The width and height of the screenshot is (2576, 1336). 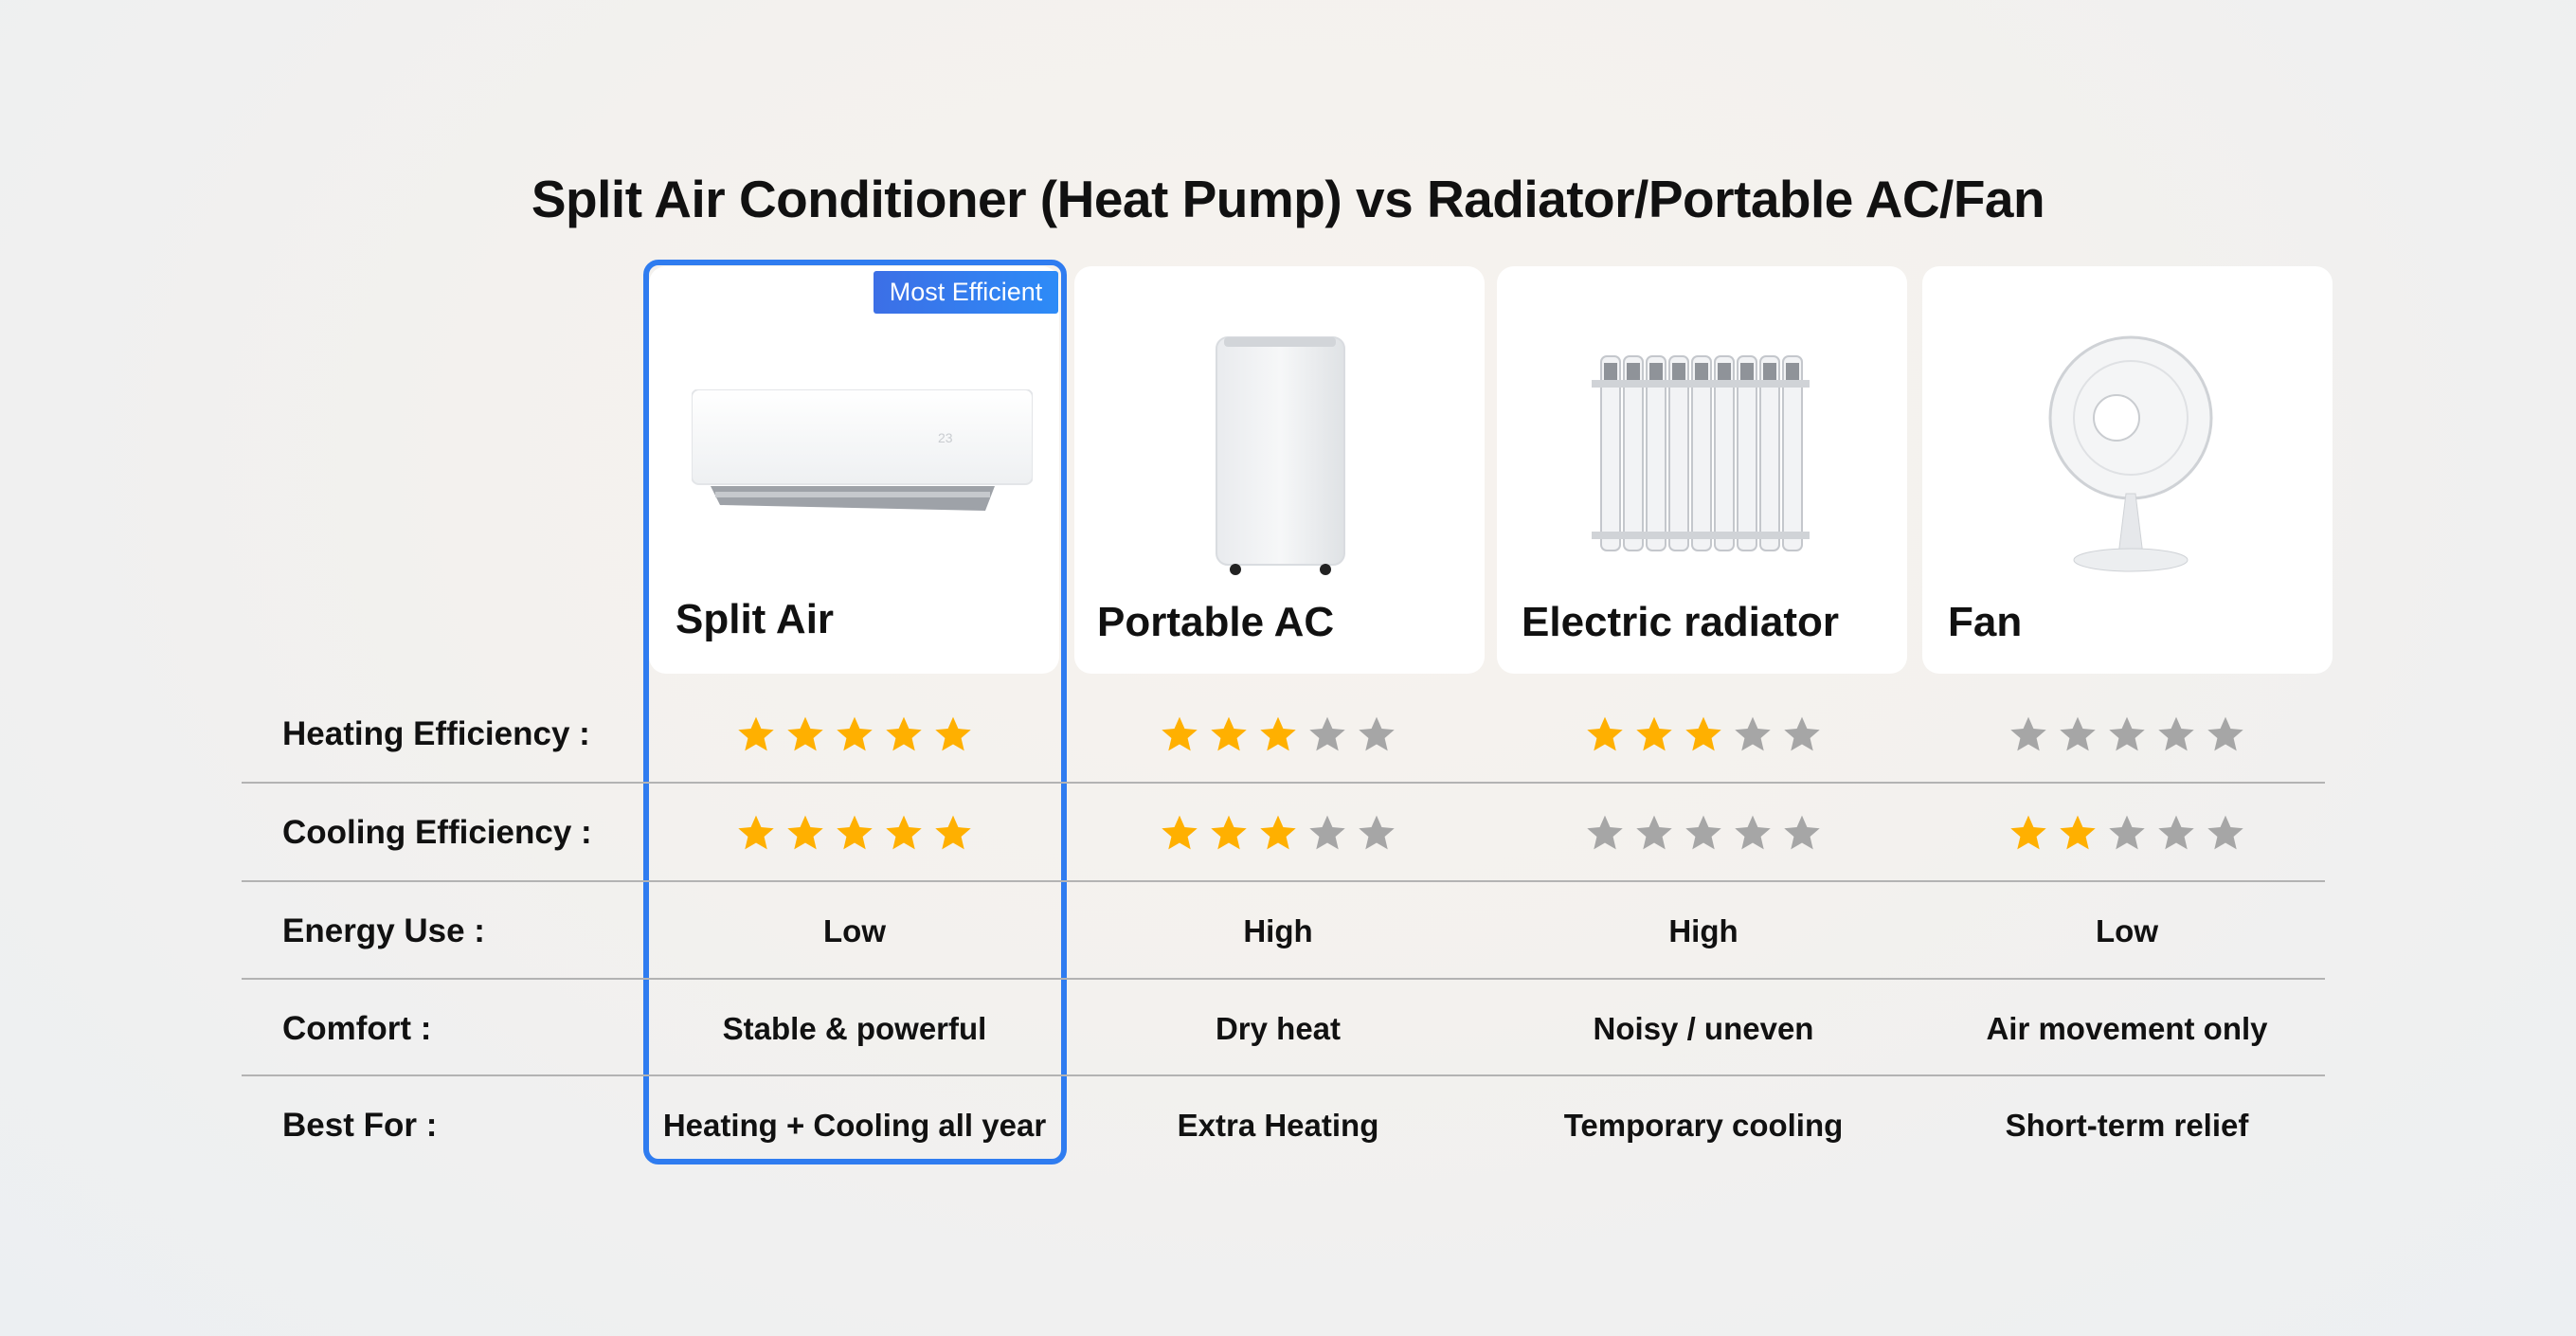 I want to click on table-cell: Temporary cooling, so click(x=1703, y=1126).